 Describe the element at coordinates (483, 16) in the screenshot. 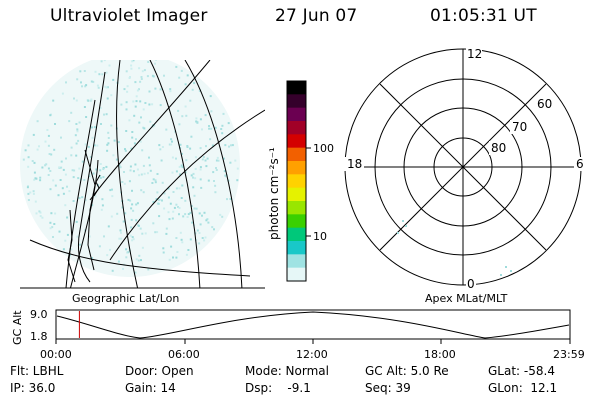

I see `time-label: 01:05:31 UT` at that location.